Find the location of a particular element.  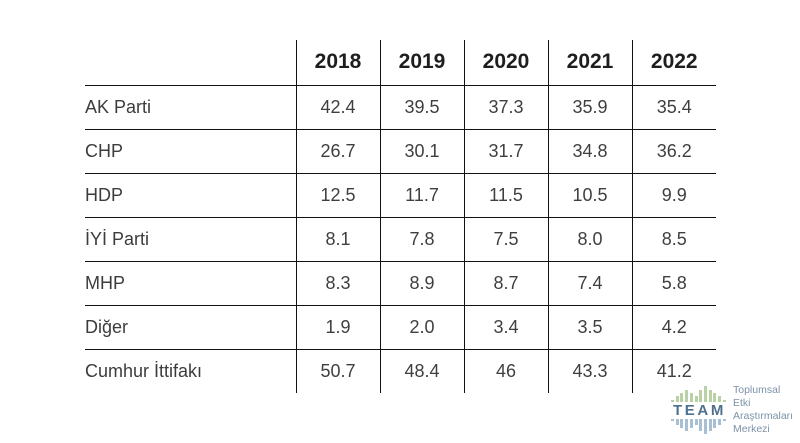

cell-value: 7.4 is located at coordinates (589, 283).